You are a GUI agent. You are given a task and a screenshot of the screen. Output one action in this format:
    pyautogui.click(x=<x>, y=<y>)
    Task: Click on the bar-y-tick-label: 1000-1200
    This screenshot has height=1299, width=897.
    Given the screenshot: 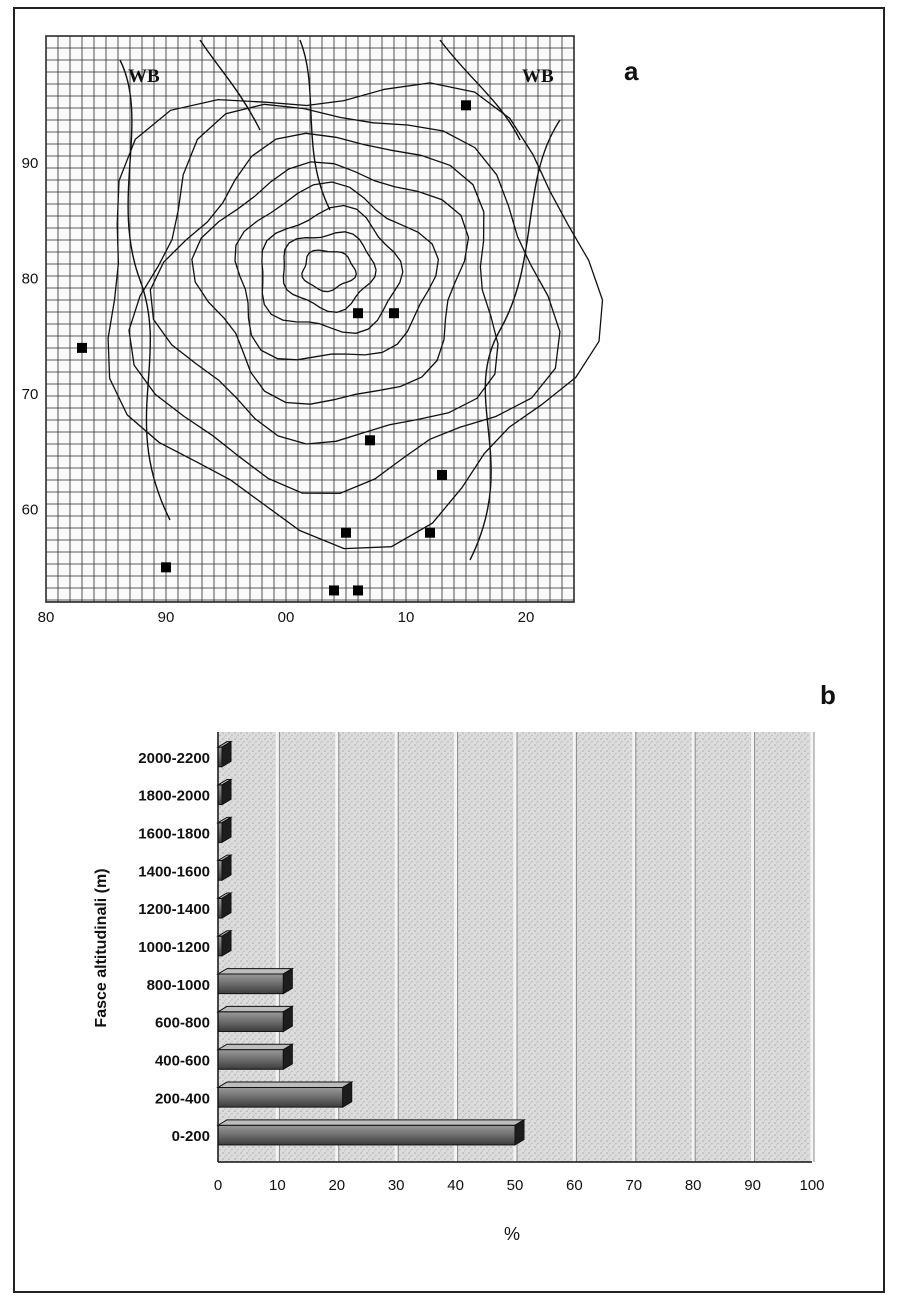 What is the action you would take?
    pyautogui.click(x=174, y=947)
    